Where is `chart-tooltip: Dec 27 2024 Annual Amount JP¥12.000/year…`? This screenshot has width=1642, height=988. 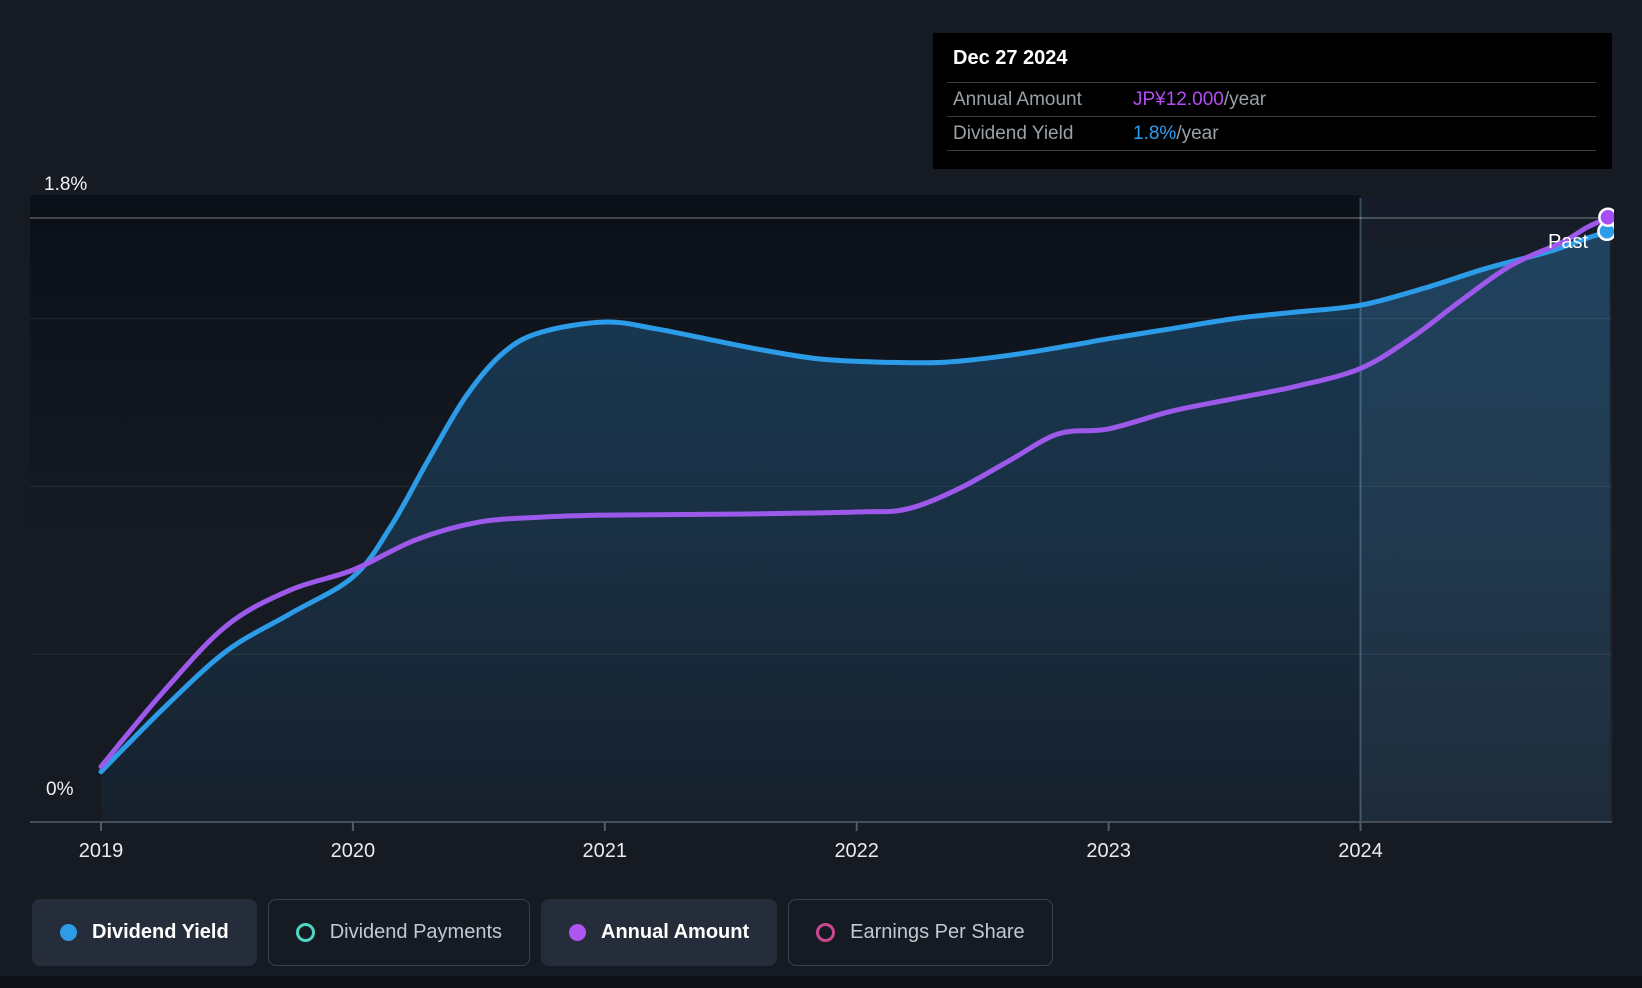
chart-tooltip: Dec 27 2024 Annual Amount JP¥12.000/year… is located at coordinates (1272, 101).